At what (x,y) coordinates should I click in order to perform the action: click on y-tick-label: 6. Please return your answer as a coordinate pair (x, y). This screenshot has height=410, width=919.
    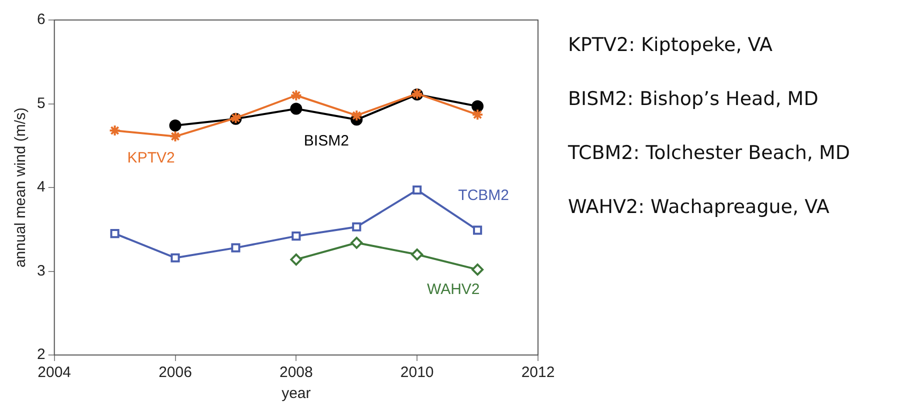
    Looking at the image, I should click on (41, 19).